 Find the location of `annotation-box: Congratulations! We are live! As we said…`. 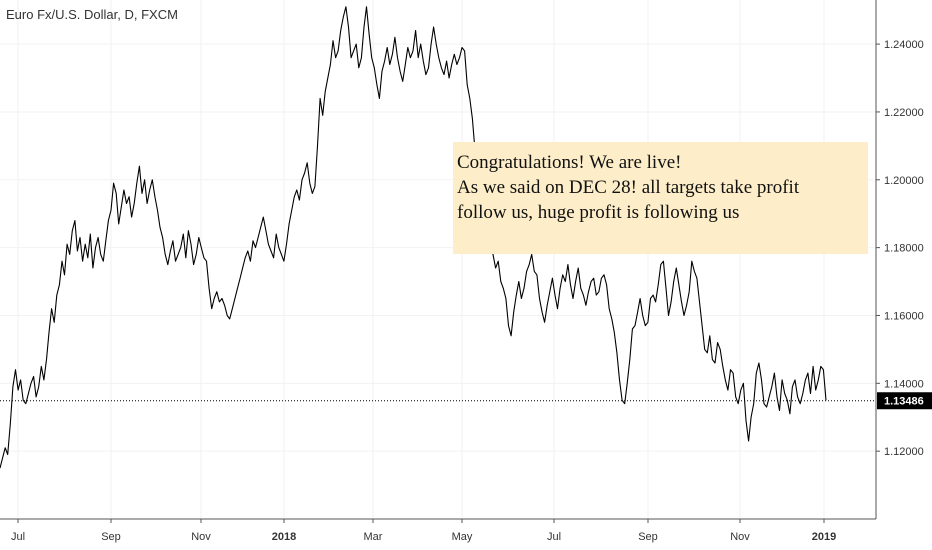

annotation-box: Congratulations! We are live! As we said… is located at coordinates (660, 198).